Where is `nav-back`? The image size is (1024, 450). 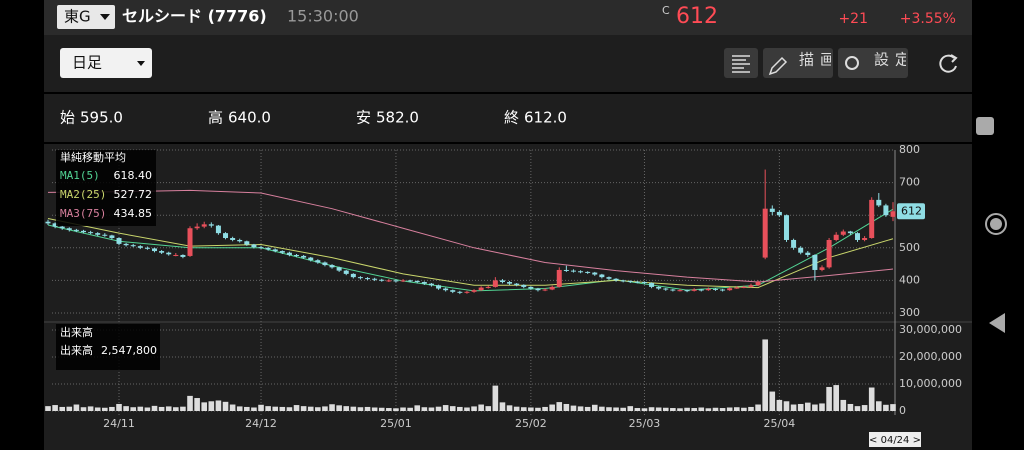
nav-back is located at coordinates (997, 323).